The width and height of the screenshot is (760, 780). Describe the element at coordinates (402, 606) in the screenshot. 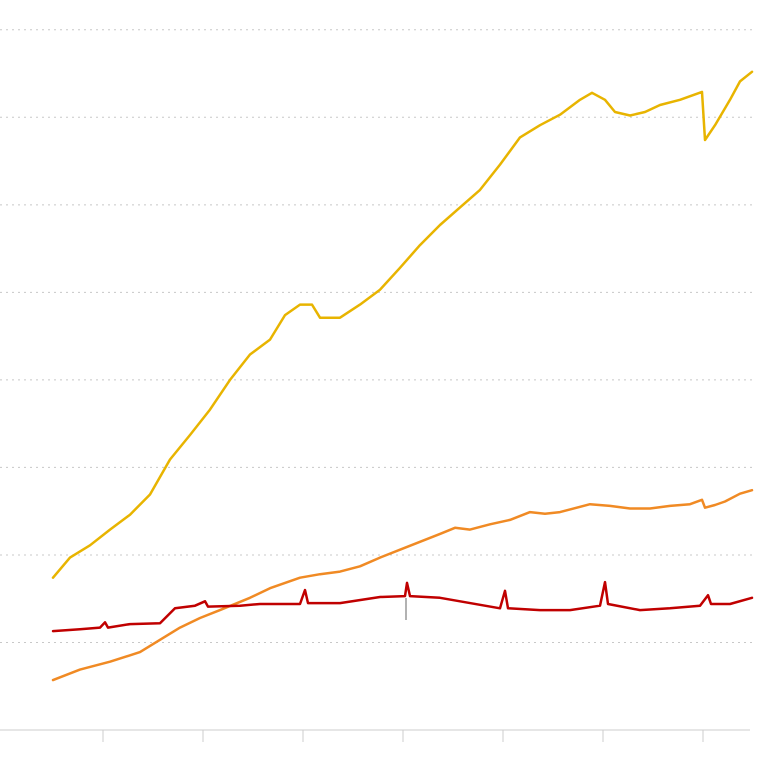

I see `line-series` at that location.